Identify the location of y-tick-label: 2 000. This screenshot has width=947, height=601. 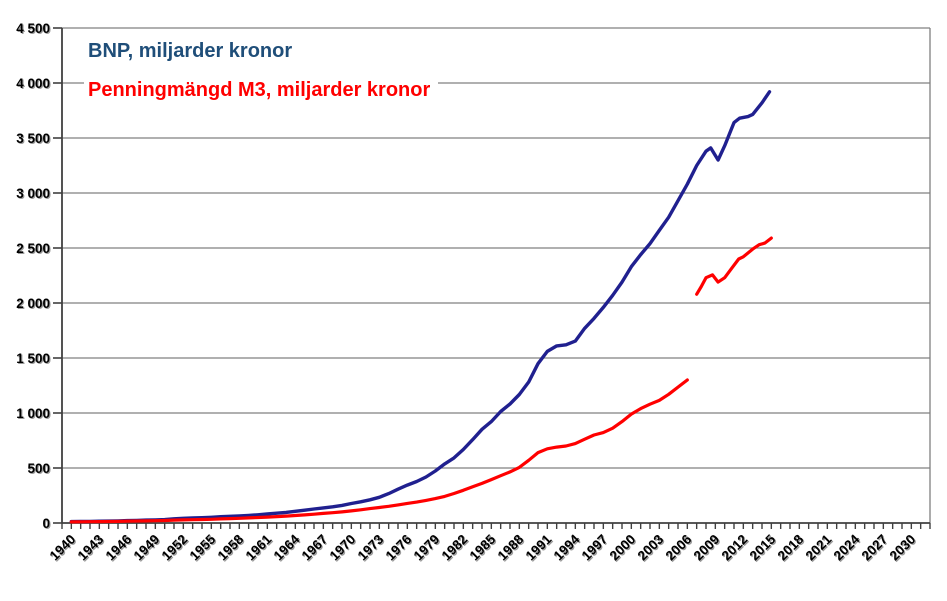
(33, 303).